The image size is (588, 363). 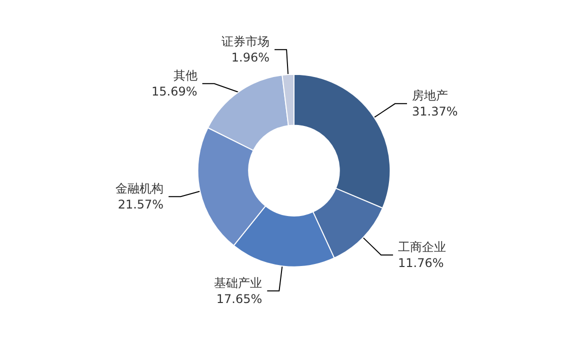 What do you see at coordinates (250, 57) in the screenshot?
I see `data-label: 1.96%` at bounding box center [250, 57].